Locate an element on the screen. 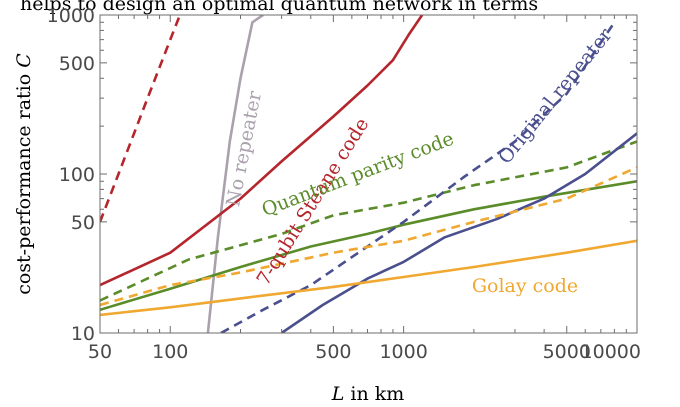 The image size is (680, 407). x-tick-label: 10000 is located at coordinates (611, 352).